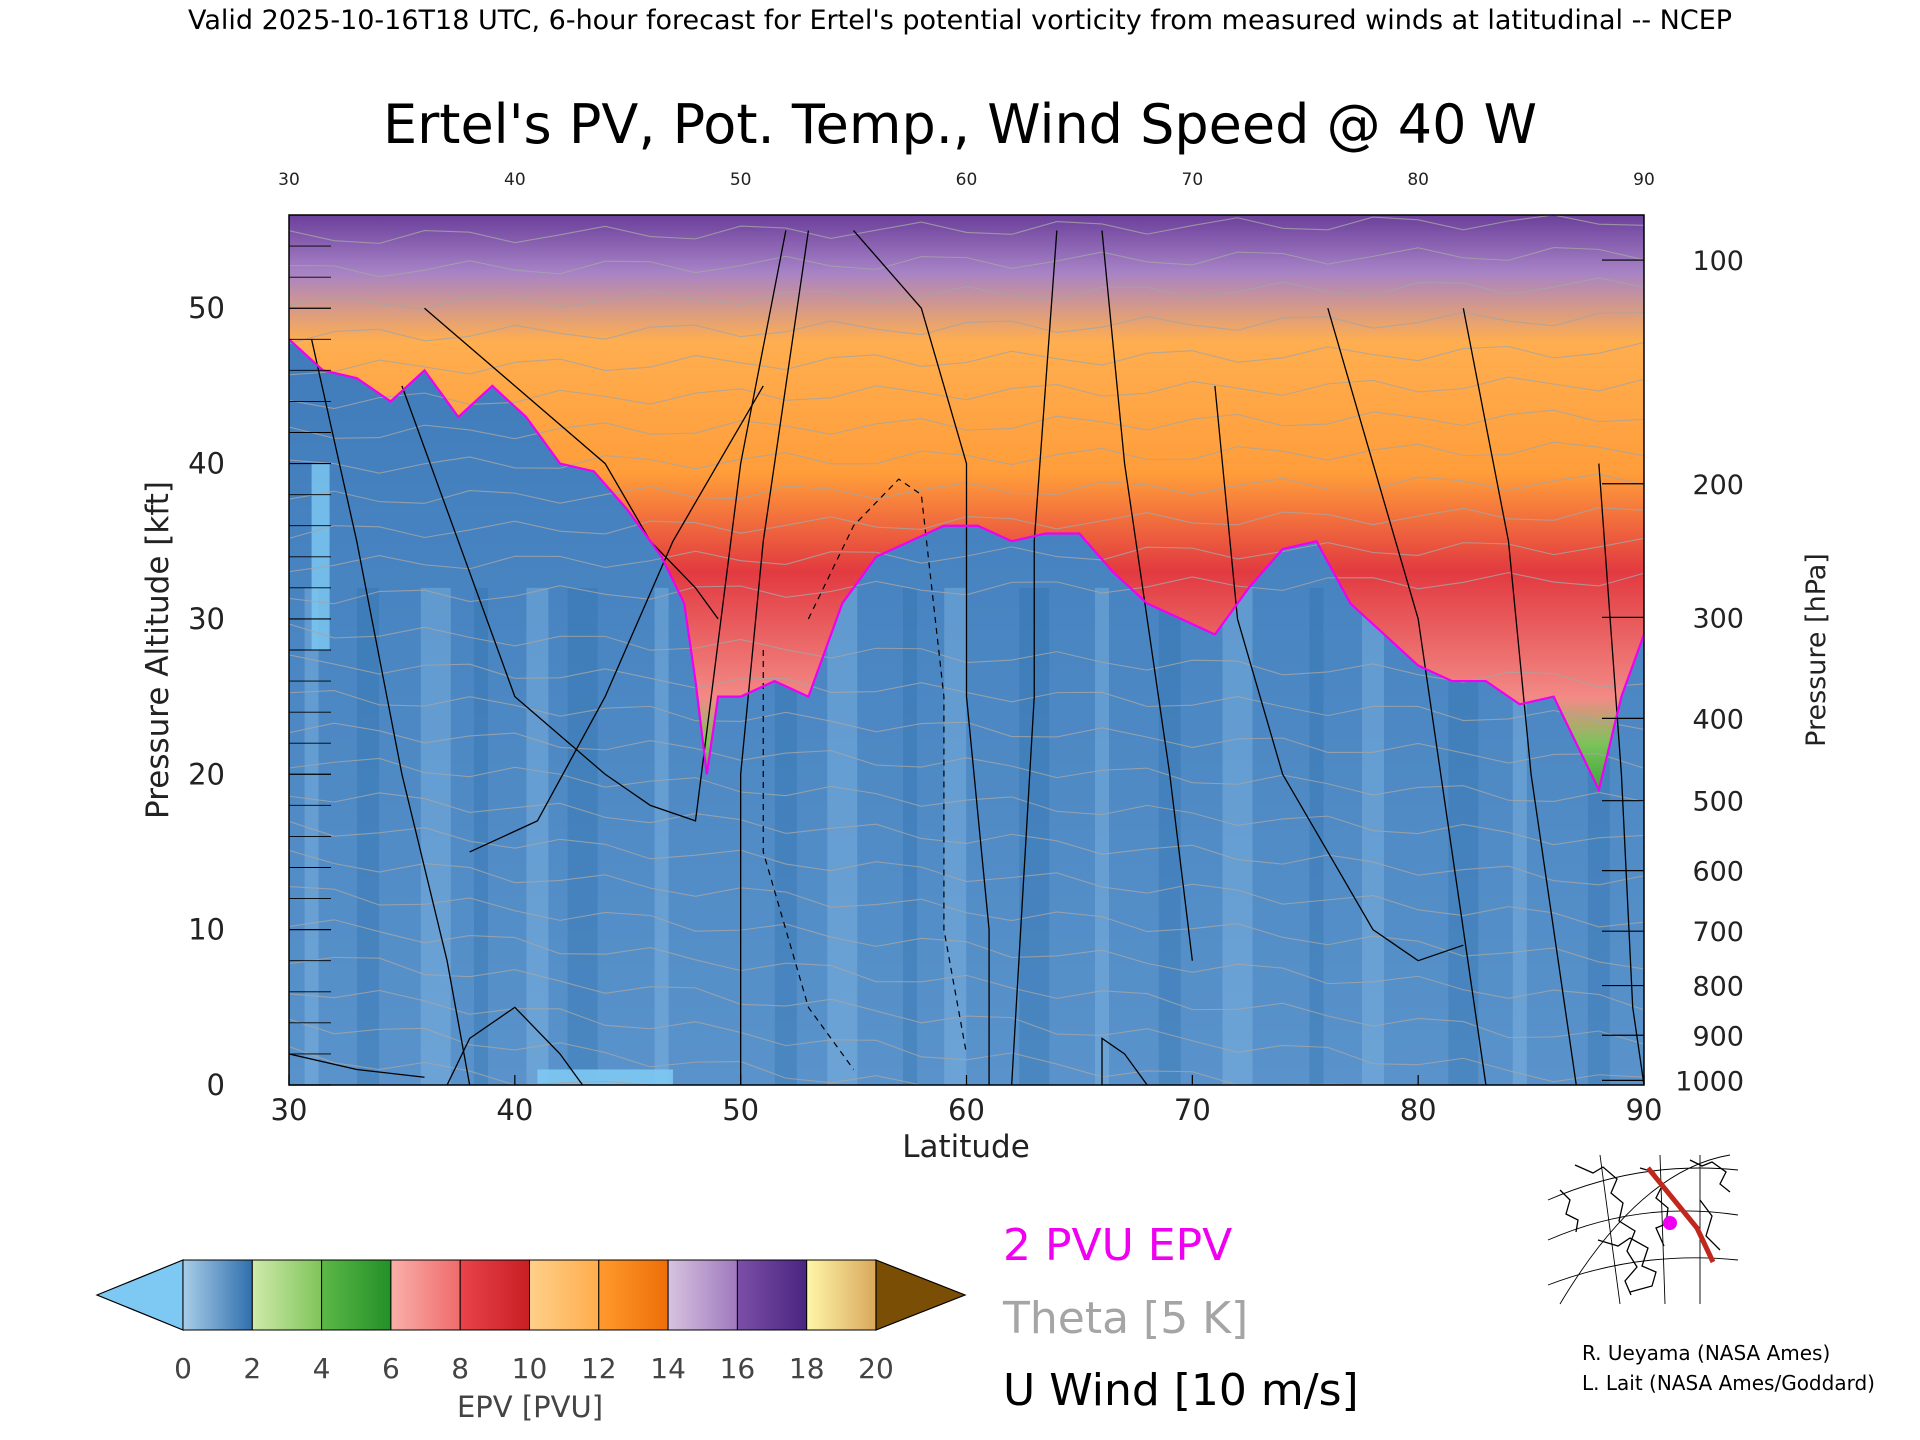  I want to click on x-tick-label: 90, so click(1644, 1110).